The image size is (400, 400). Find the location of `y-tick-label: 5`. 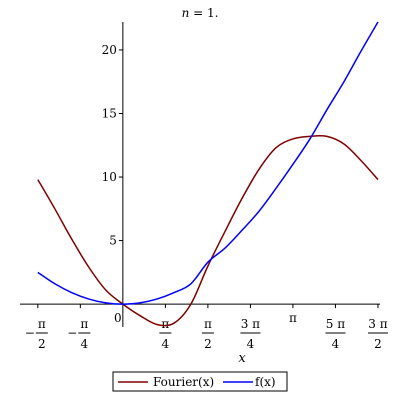

y-tick-label: 5 is located at coordinates (113, 241).